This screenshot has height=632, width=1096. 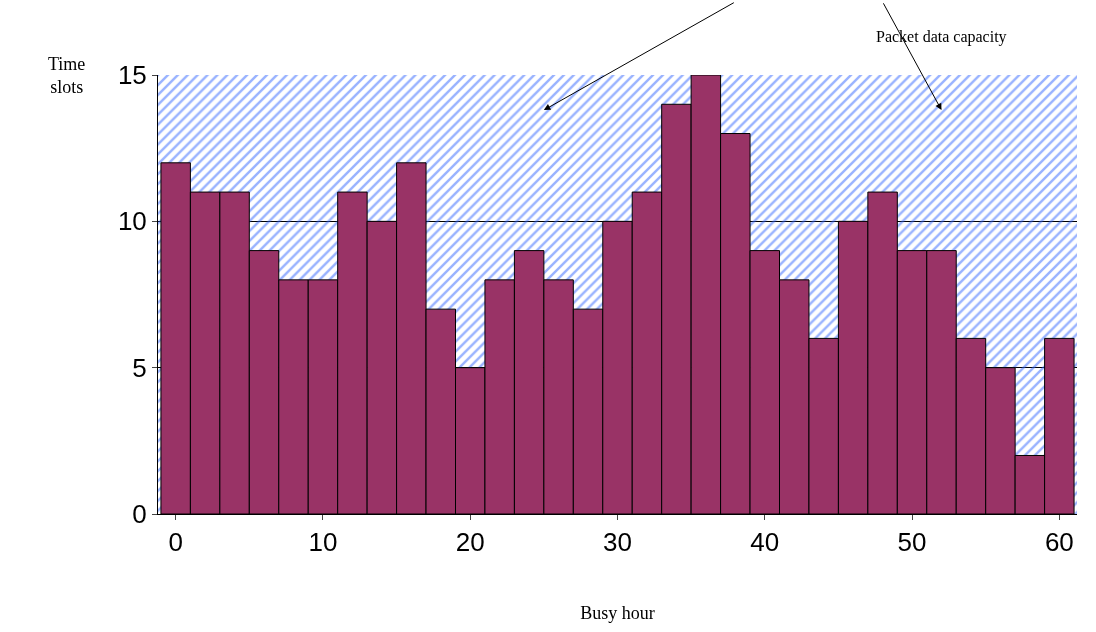 I want to click on y-tick-label: 5, so click(x=139, y=367).